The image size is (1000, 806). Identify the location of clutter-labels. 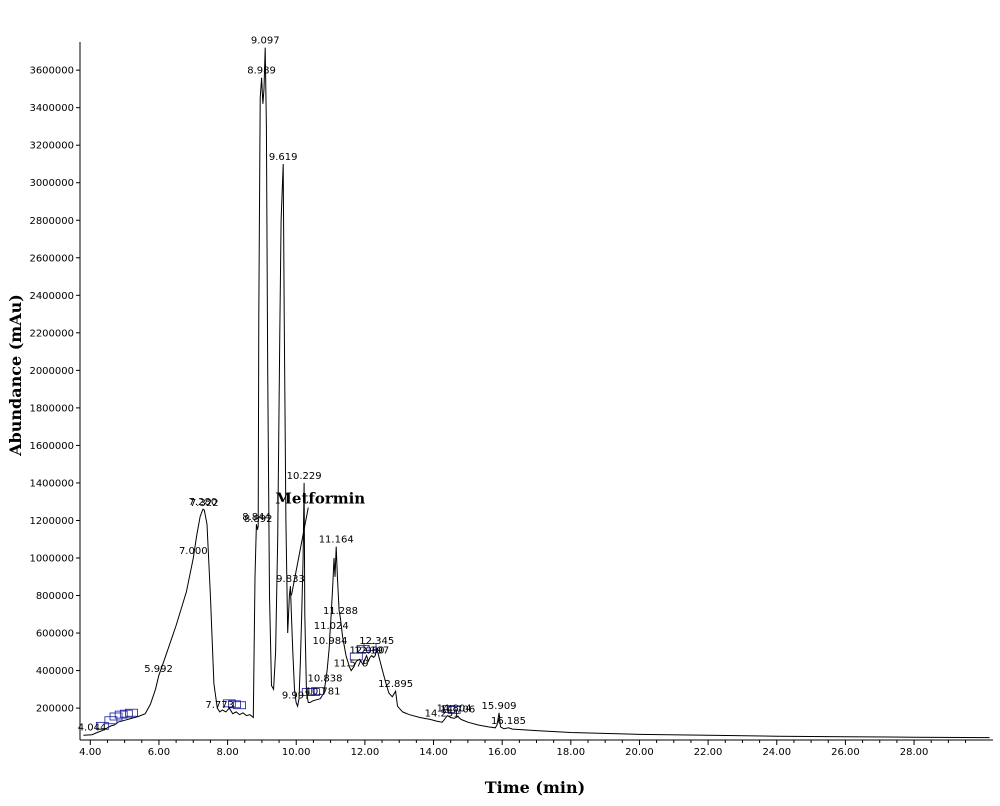
(278, 686).